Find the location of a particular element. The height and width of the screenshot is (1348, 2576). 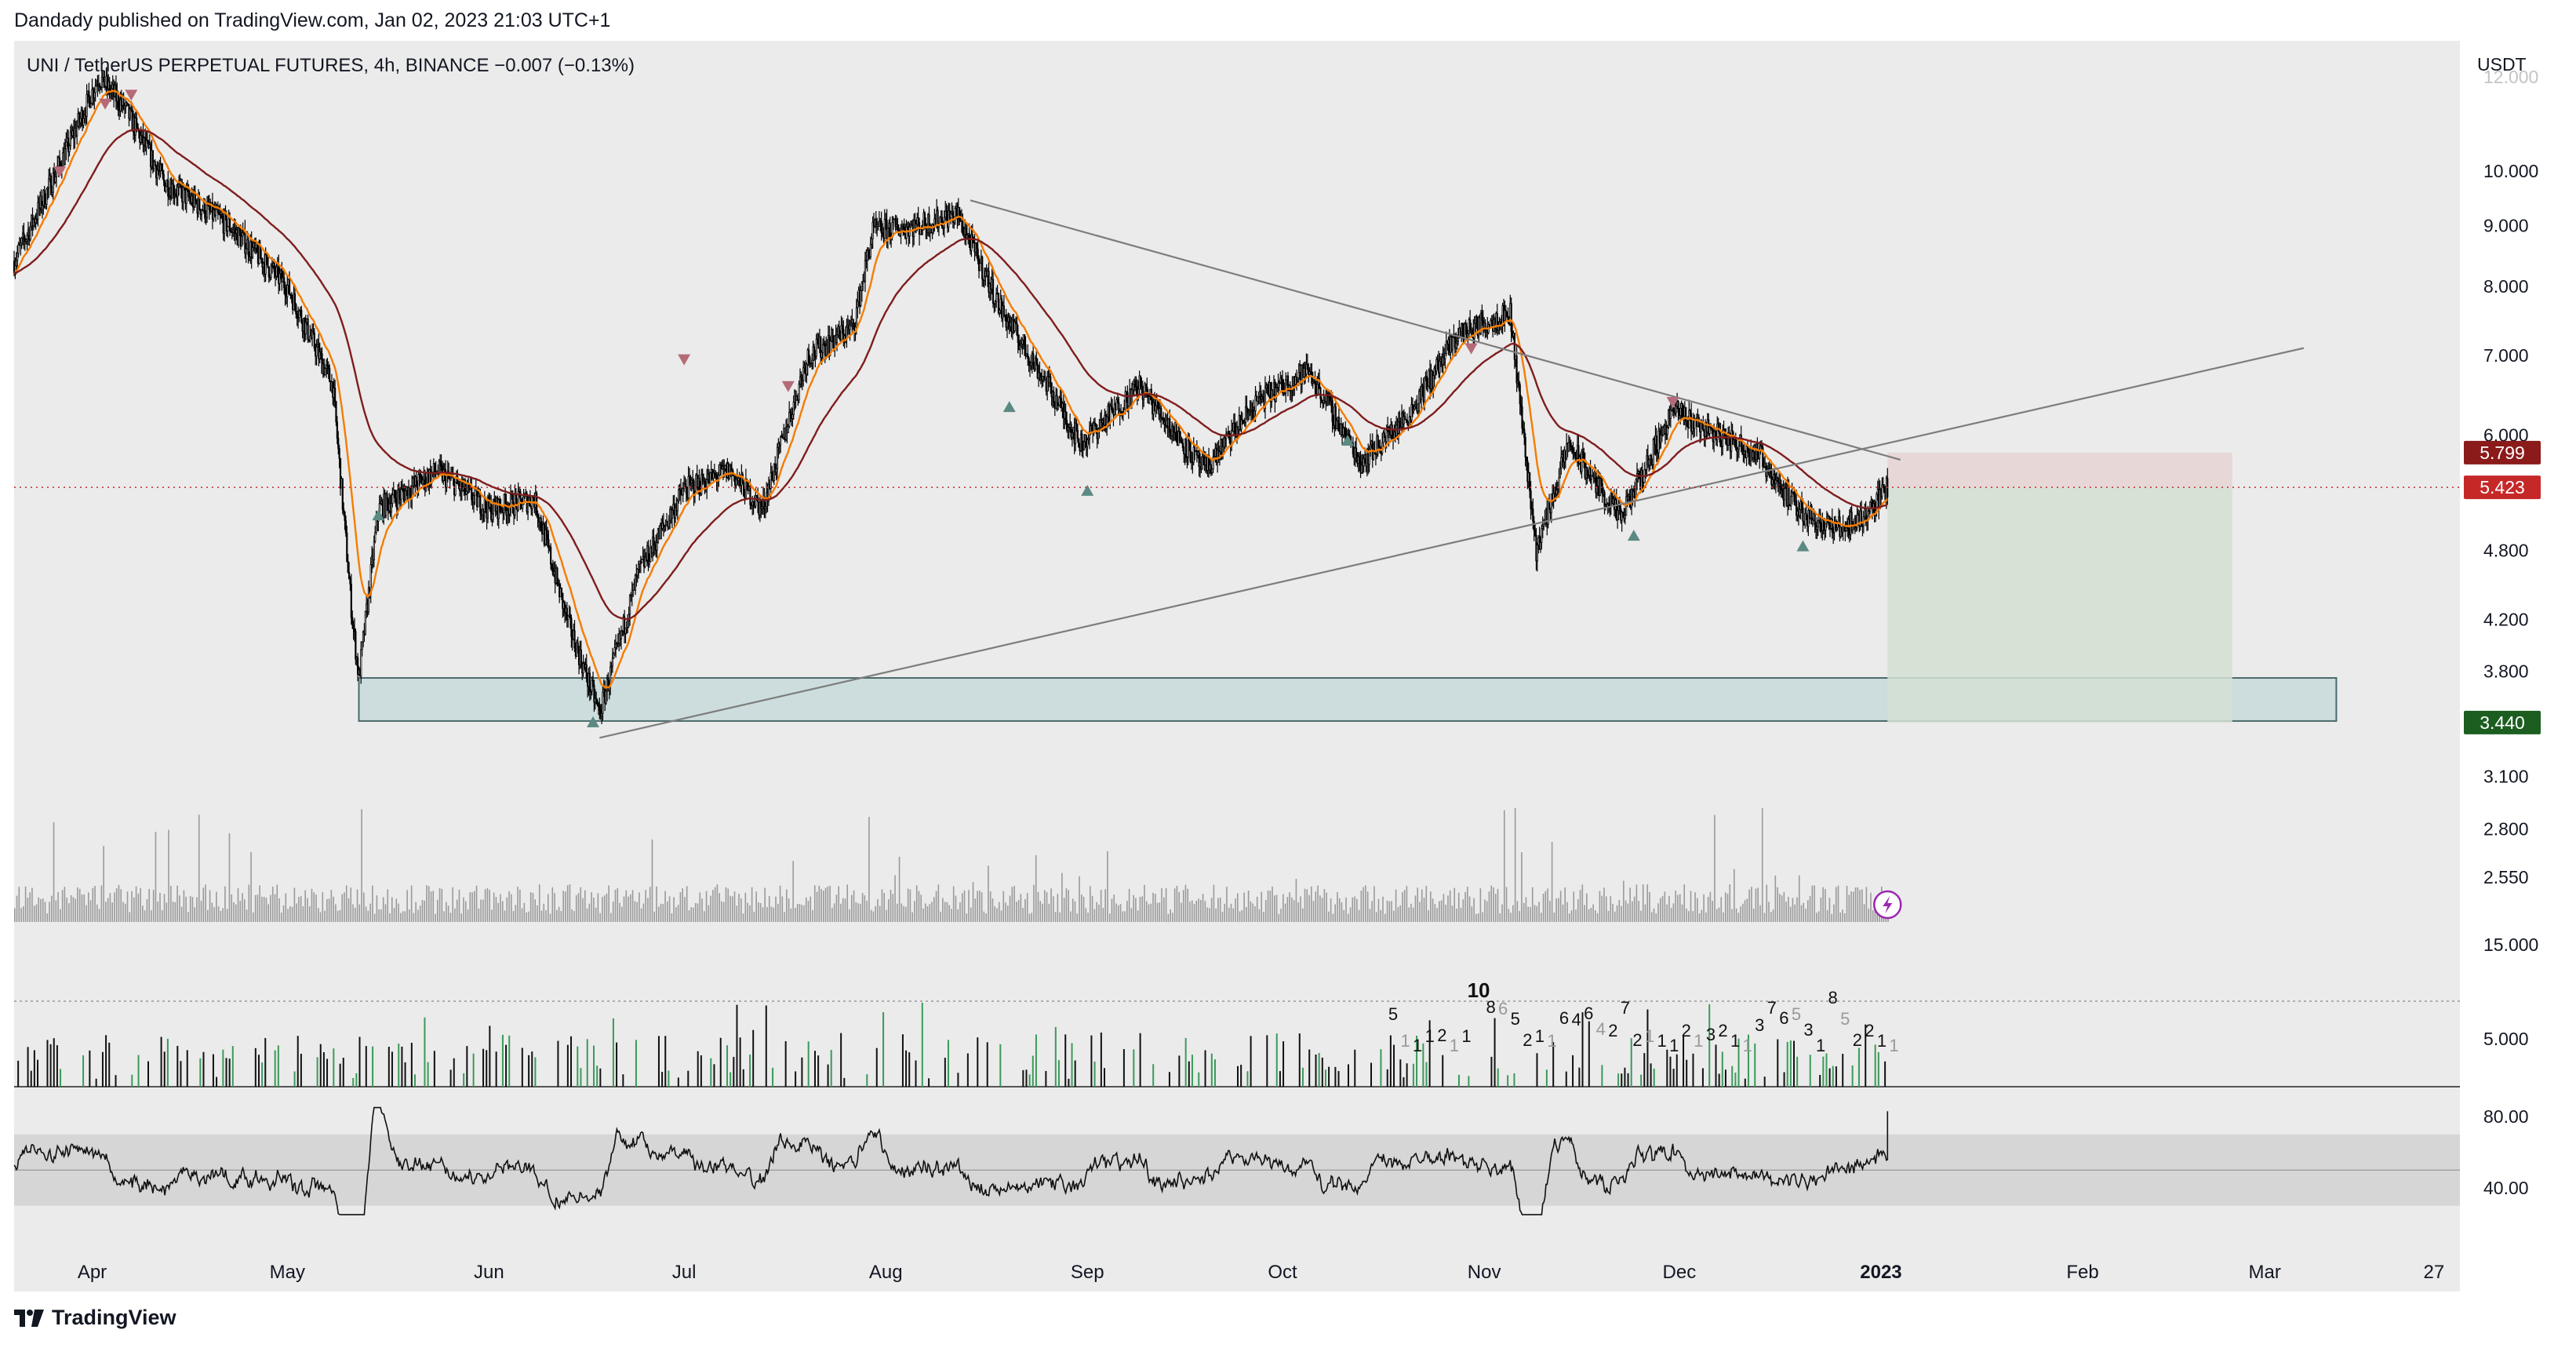

sequence-count-label: 7 is located at coordinates (1772, 1008).